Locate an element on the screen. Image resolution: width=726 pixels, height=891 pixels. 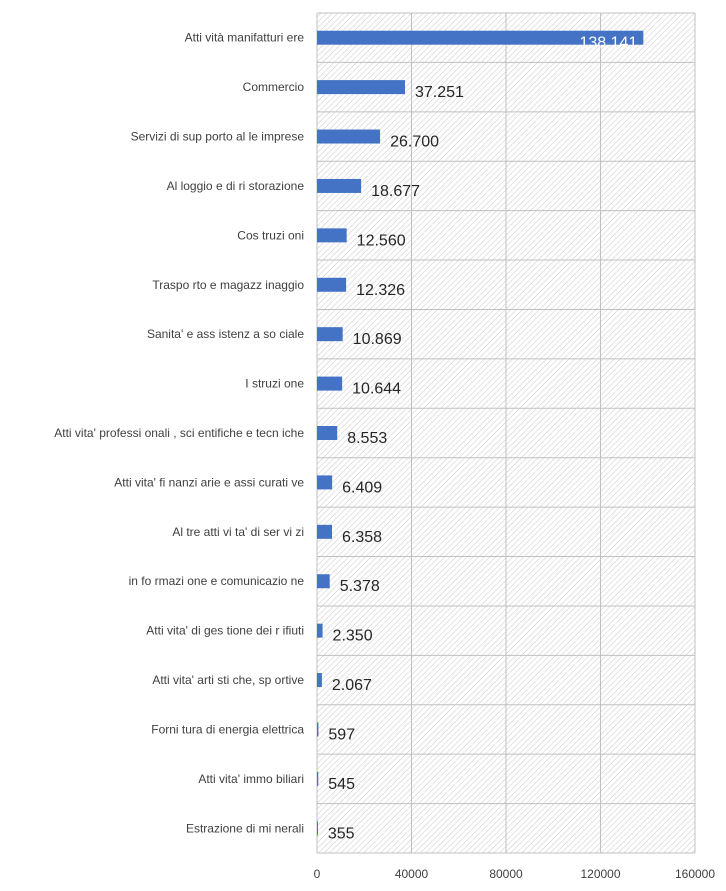
data-label: 2.350 is located at coordinates (353, 636).